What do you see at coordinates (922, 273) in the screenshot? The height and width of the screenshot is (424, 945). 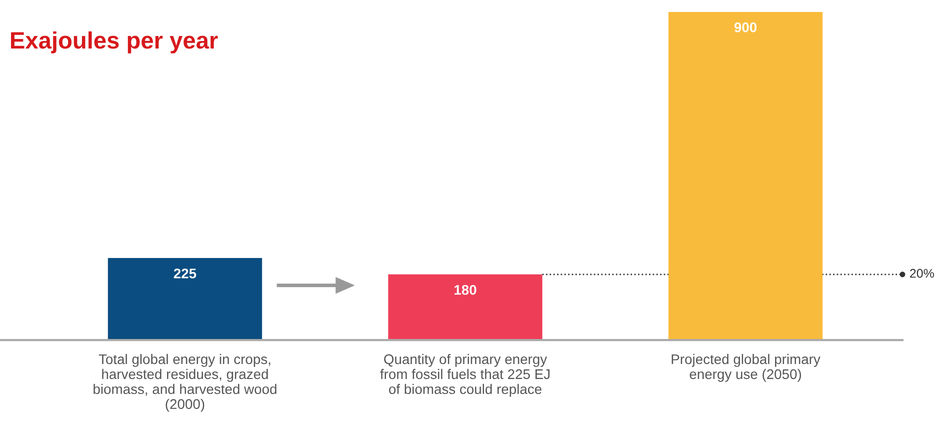 I see `text: 20%` at bounding box center [922, 273].